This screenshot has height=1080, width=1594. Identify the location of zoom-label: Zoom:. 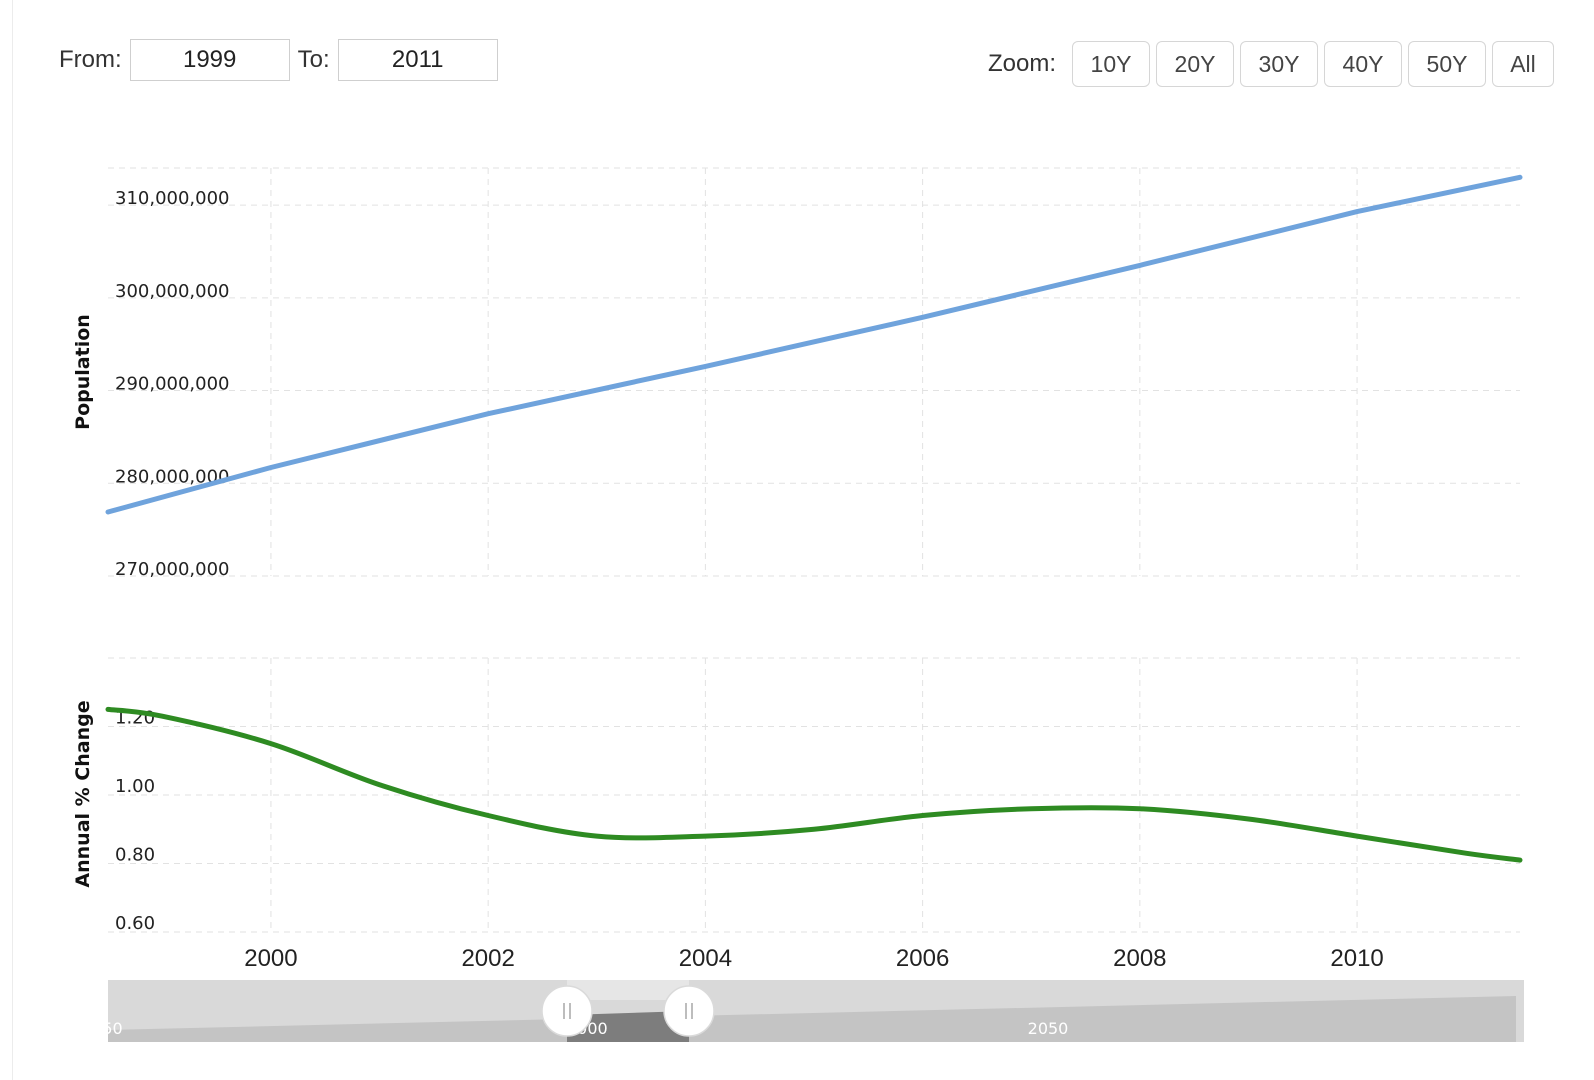
(1021, 63).